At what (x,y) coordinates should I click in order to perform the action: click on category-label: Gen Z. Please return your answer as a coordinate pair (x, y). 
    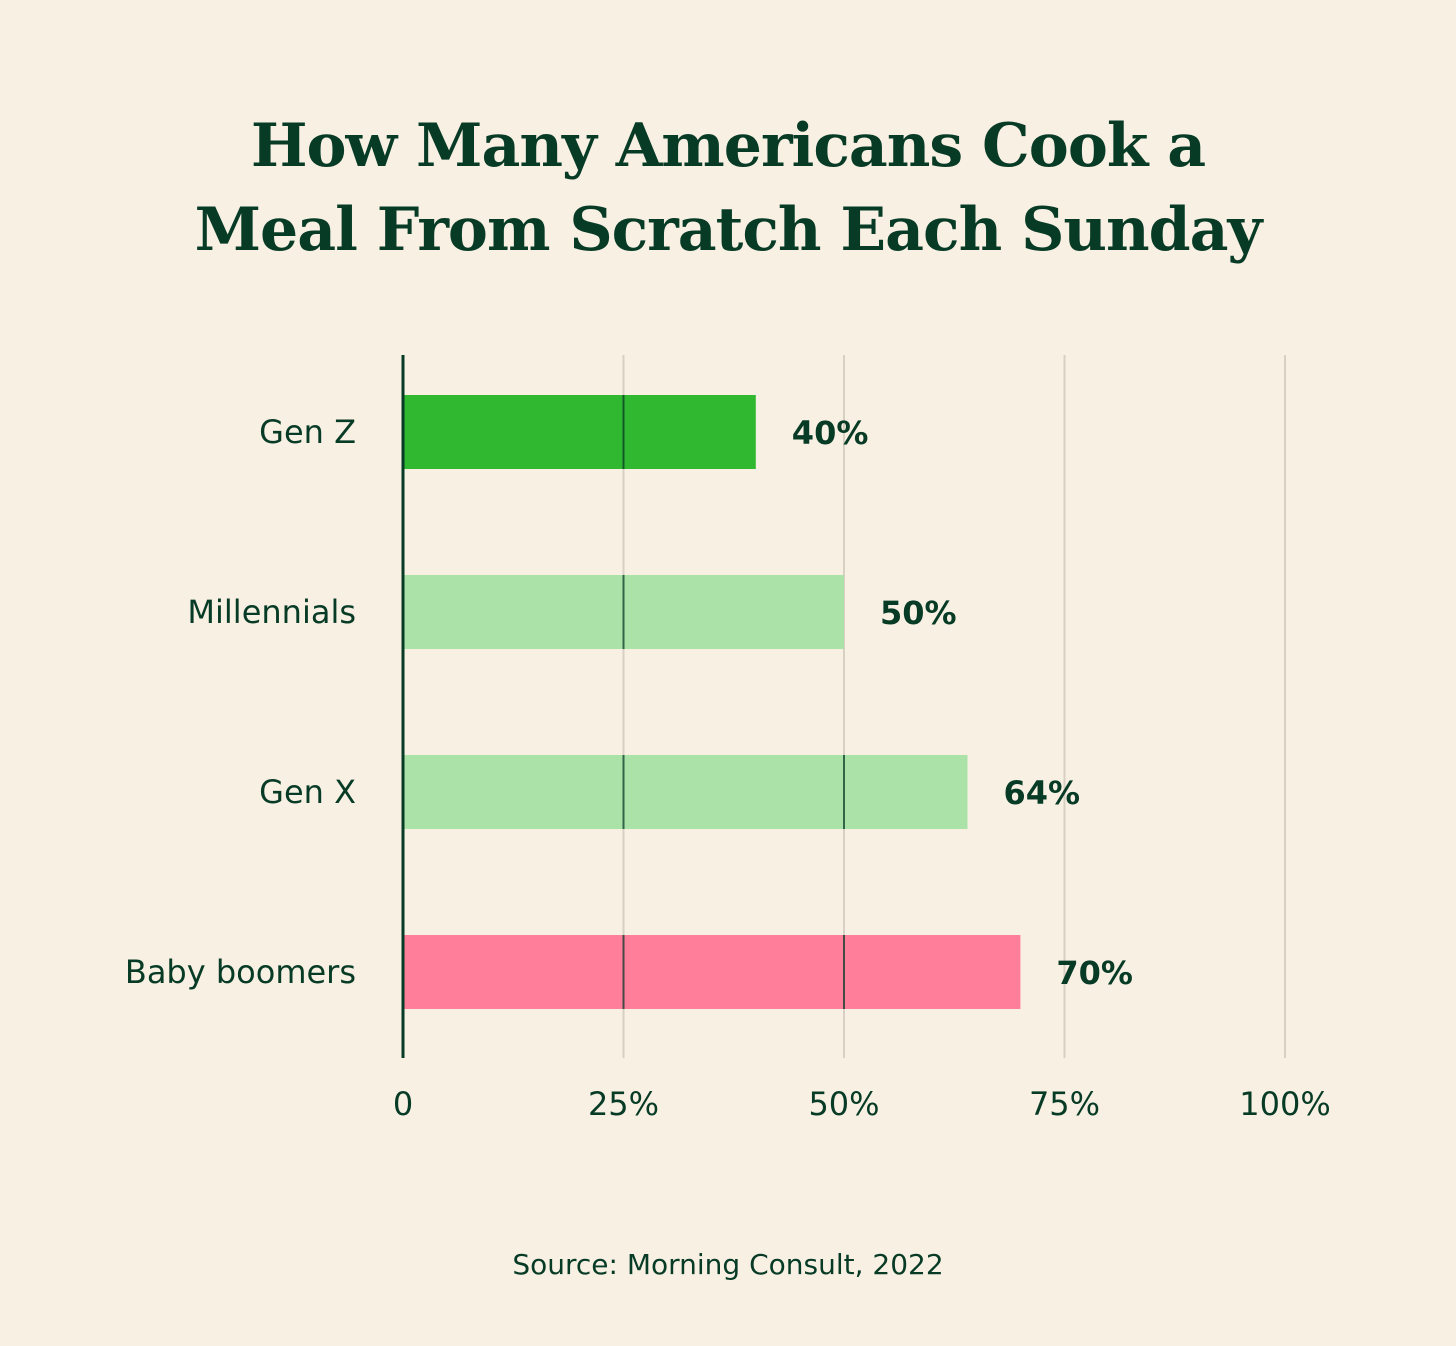
    Looking at the image, I should click on (307, 432).